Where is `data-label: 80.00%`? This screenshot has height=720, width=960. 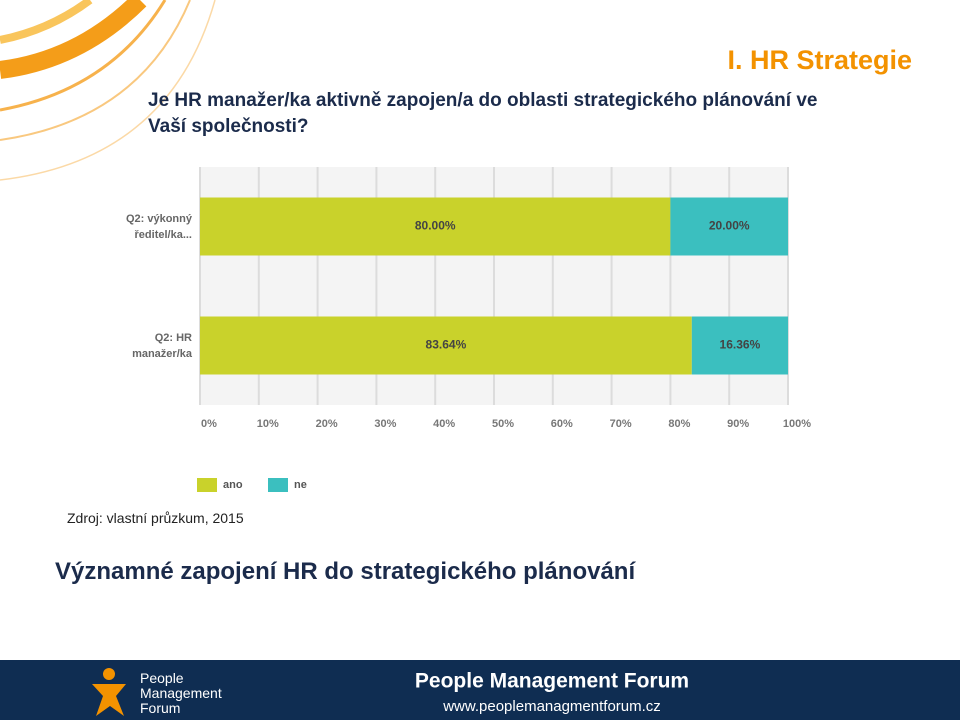
data-label: 80.00% is located at coordinates (435, 226).